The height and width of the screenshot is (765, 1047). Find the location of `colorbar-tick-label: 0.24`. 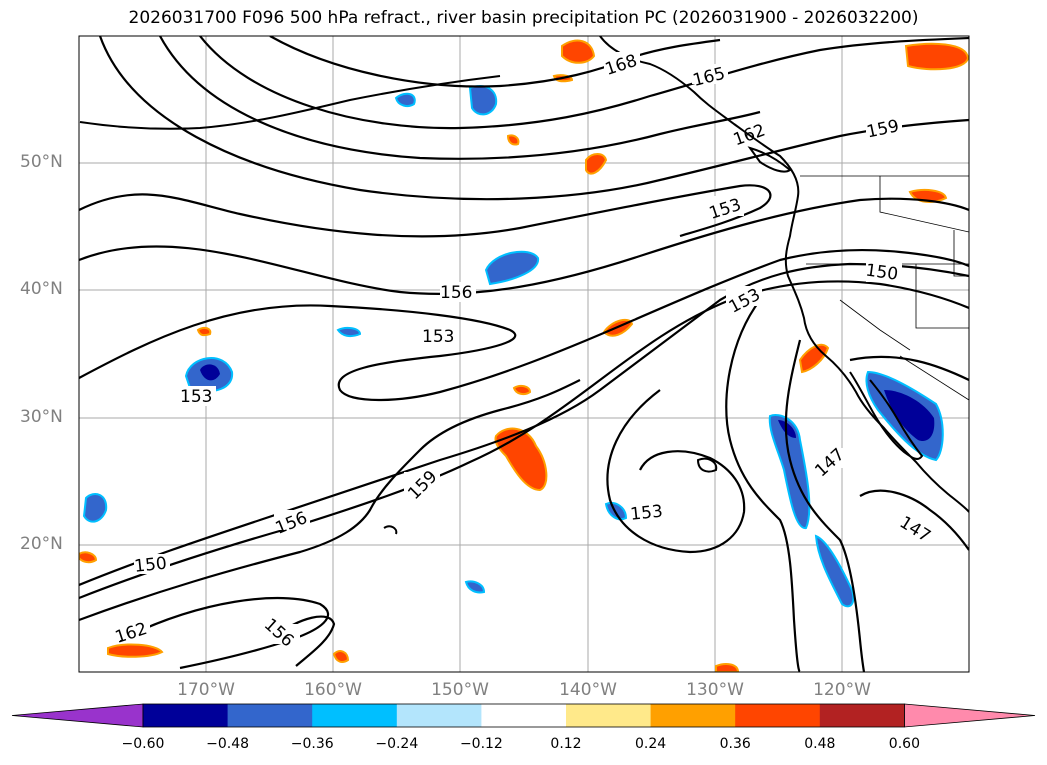

colorbar-tick-label: 0.24 is located at coordinates (651, 744).